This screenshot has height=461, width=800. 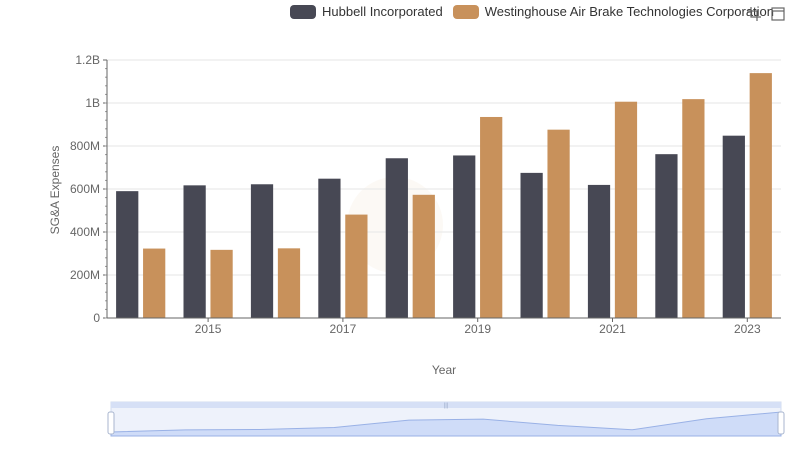 I want to click on zoom-icon, so click(x=754, y=14).